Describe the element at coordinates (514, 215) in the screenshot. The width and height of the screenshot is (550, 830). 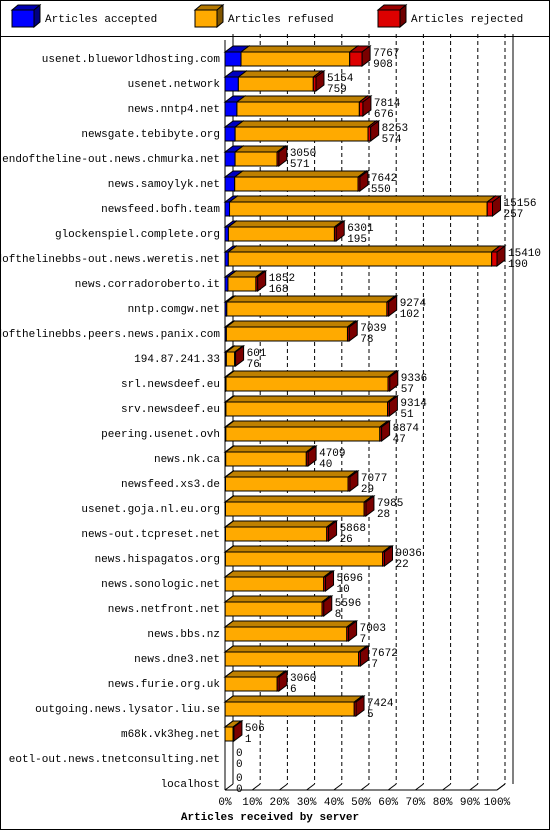
I see `accepted-label: 257` at that location.